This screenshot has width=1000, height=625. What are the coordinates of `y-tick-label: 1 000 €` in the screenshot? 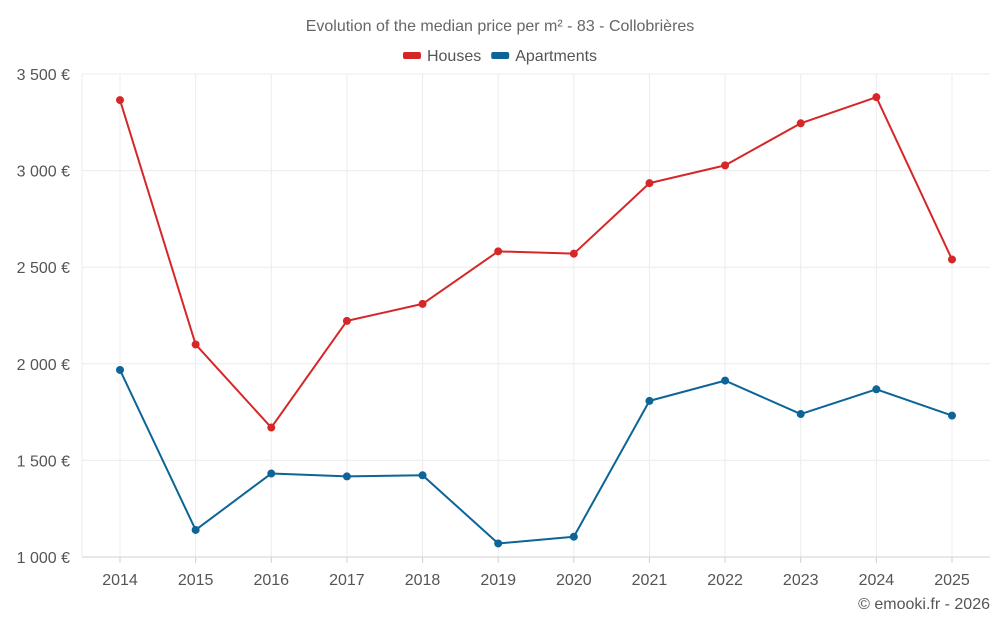 It's located at (43, 558).